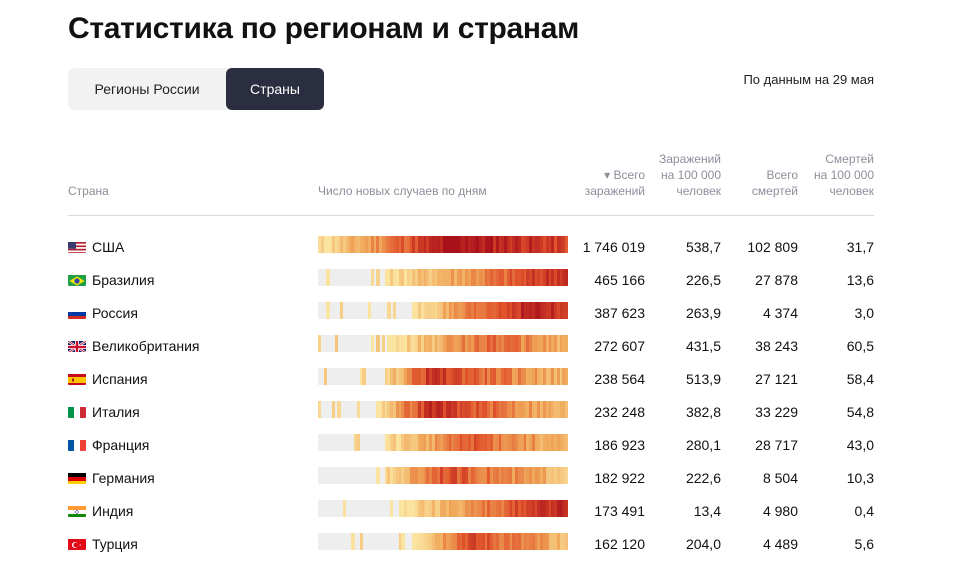 The width and height of the screenshot is (956, 571). I want to click on tab-switcher: Регионы России Страны, so click(196, 89).